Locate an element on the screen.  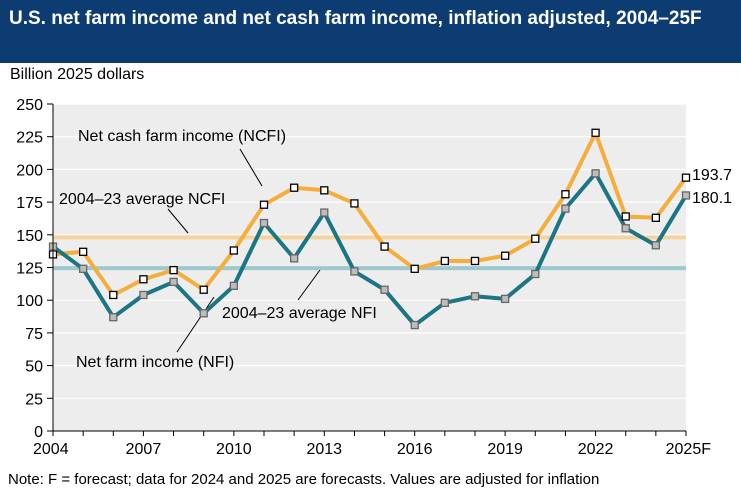
x-tick-labels: 2004 2007 2010 2013 2016 2019 2022 2025F is located at coordinates (372, 449).